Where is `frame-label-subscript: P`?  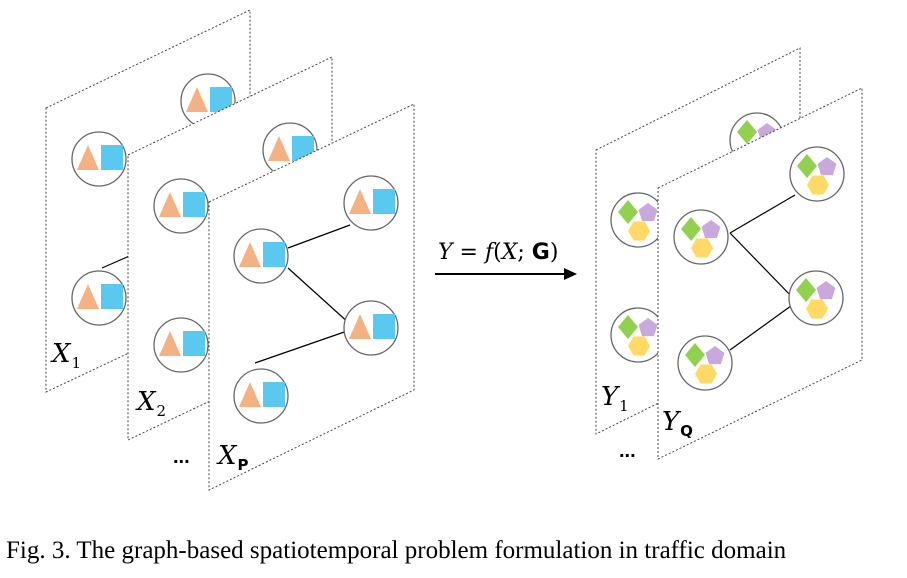
frame-label-subscript: P is located at coordinates (243, 465).